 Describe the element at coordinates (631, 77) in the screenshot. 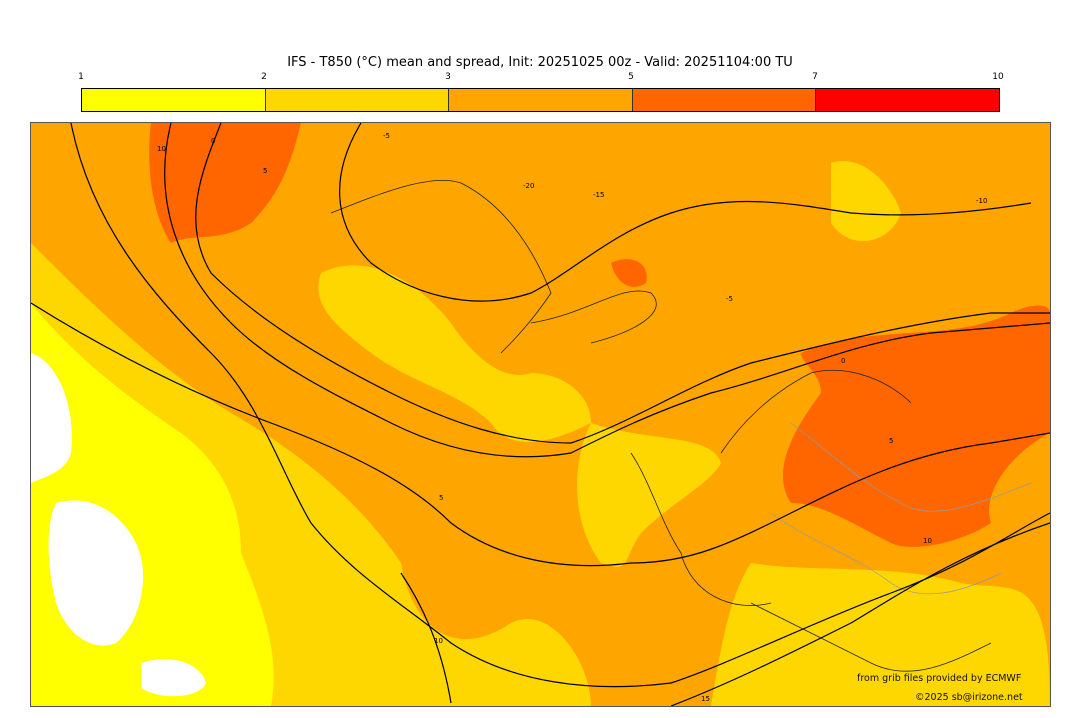

I see `colorbar-tick: 5` at that location.